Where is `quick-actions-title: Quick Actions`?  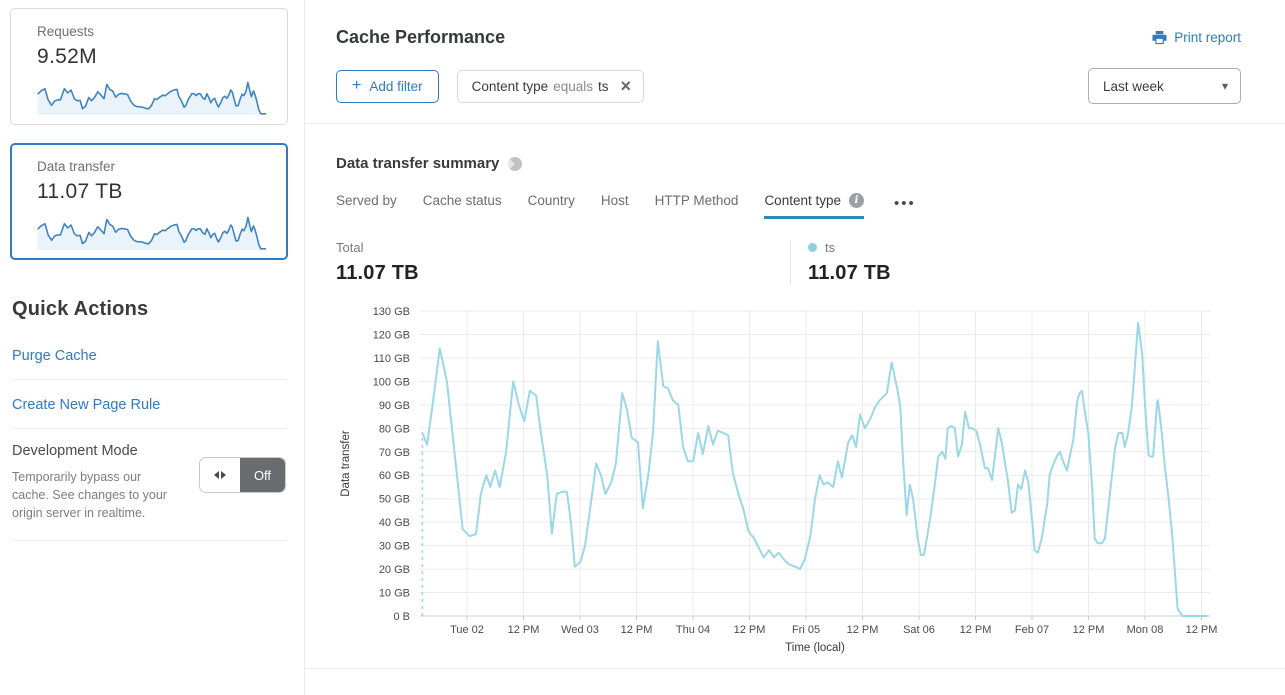 quick-actions-title: Quick Actions is located at coordinates (80, 309).